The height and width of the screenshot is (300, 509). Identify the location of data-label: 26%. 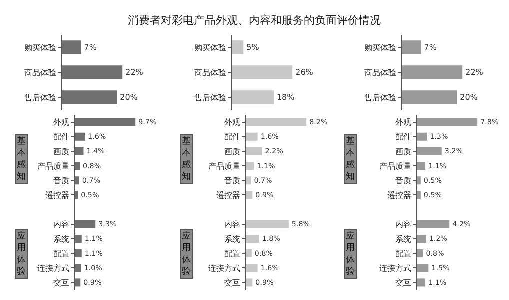
(305, 73).